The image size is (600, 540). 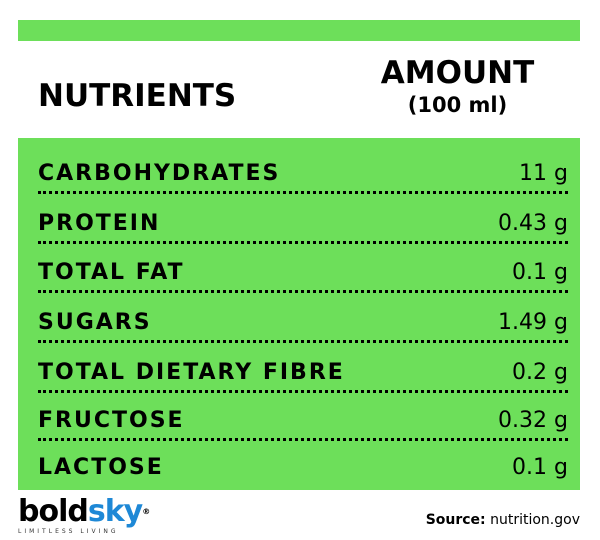 What do you see at coordinates (455, 520) in the screenshot?
I see `source-label: Source:` at bounding box center [455, 520].